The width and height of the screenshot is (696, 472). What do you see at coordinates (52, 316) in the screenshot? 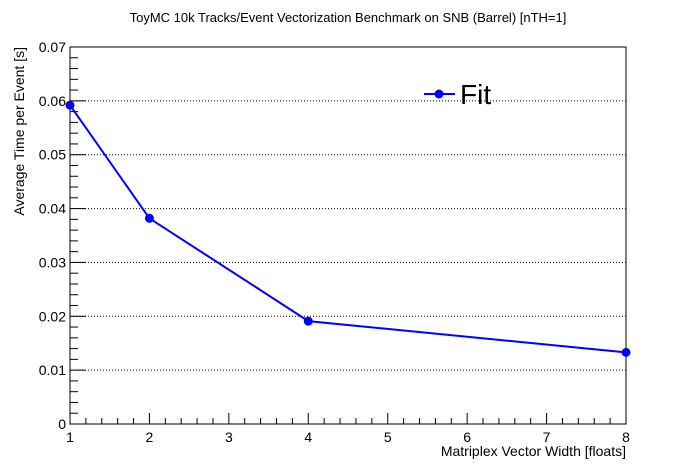
I see `y-tick-label: 0.02` at bounding box center [52, 316].